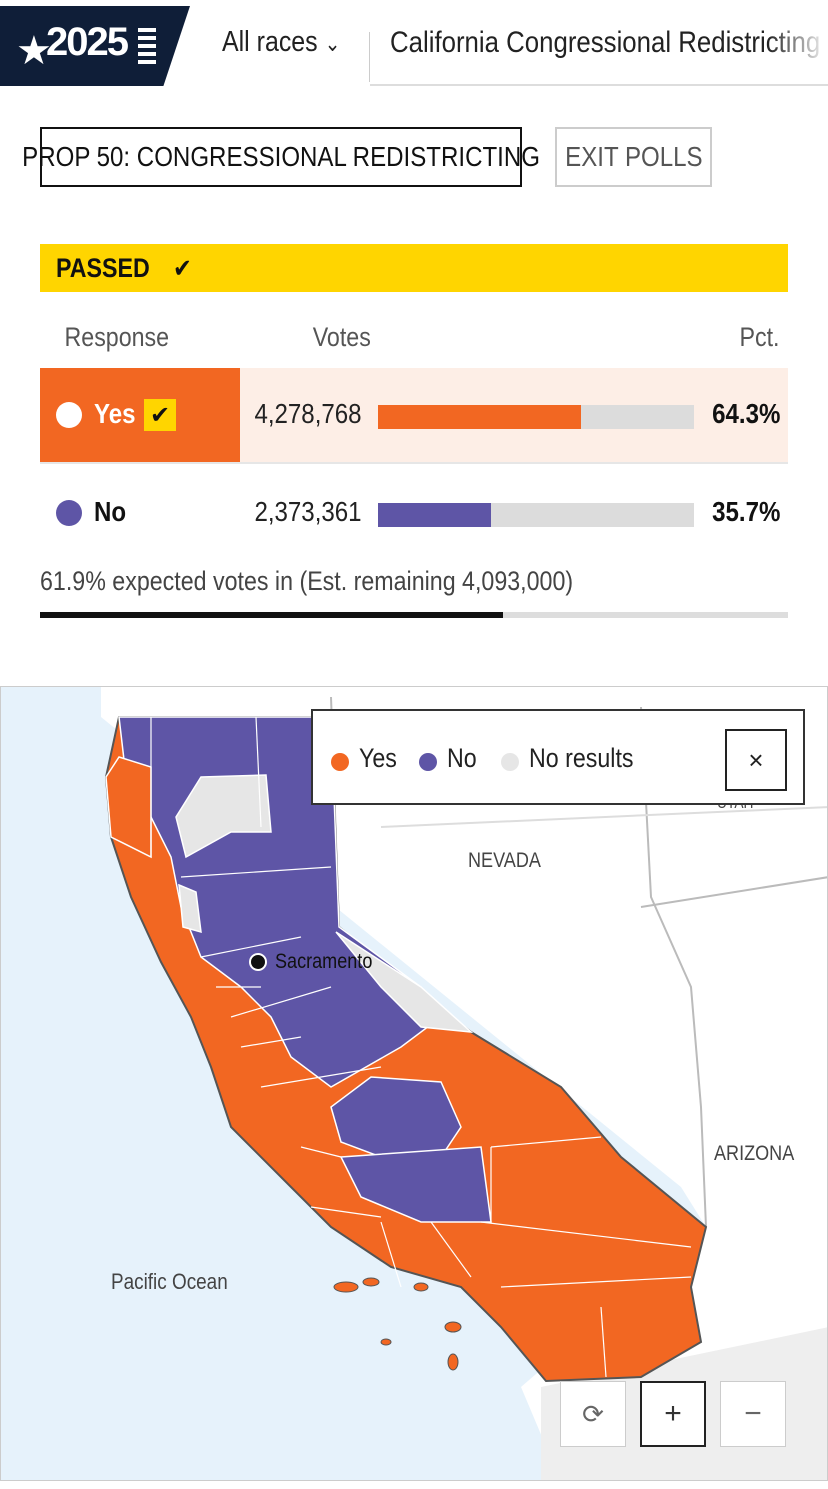 This screenshot has width=828, height=1489. Describe the element at coordinates (34, 51) in the screenshot. I see `star-icon: ★` at that location.